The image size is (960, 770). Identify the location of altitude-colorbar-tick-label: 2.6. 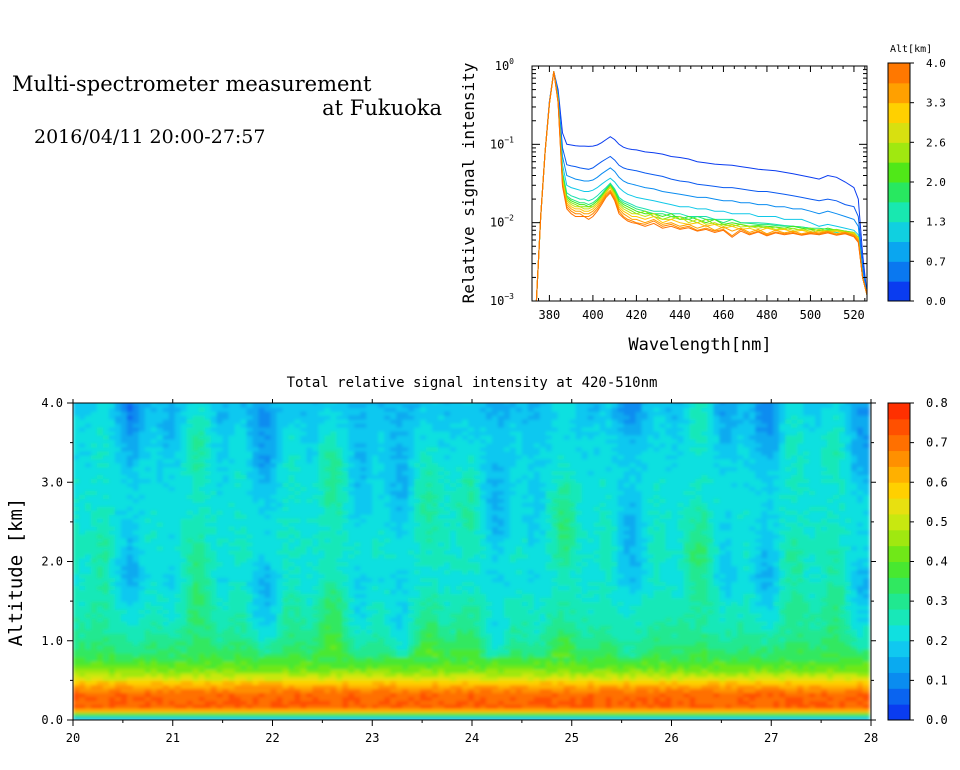
(936, 142).